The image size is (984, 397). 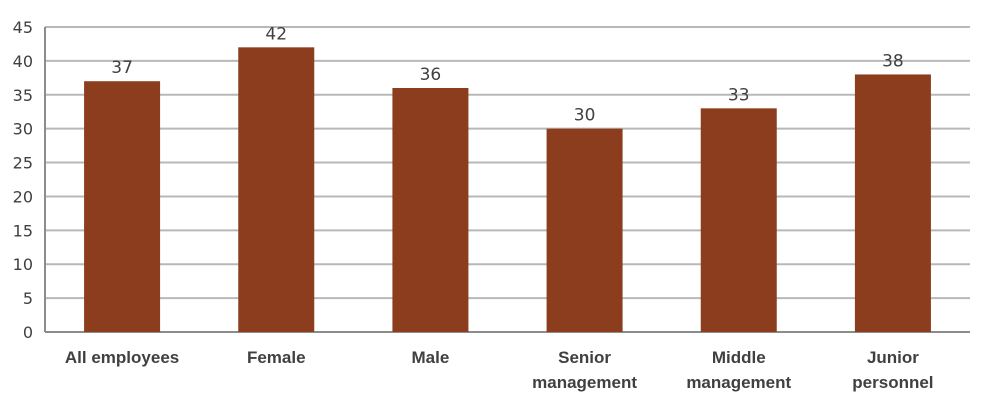 I want to click on x-category-label: Middle management, so click(x=738, y=370).